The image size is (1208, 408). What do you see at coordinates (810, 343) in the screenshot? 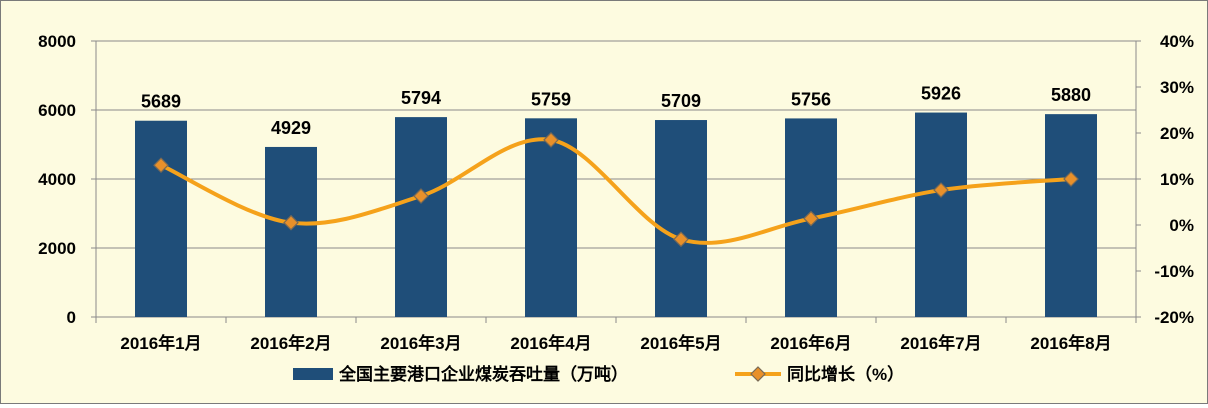
I see `x-tick-label: 2016年6月` at bounding box center [810, 343].